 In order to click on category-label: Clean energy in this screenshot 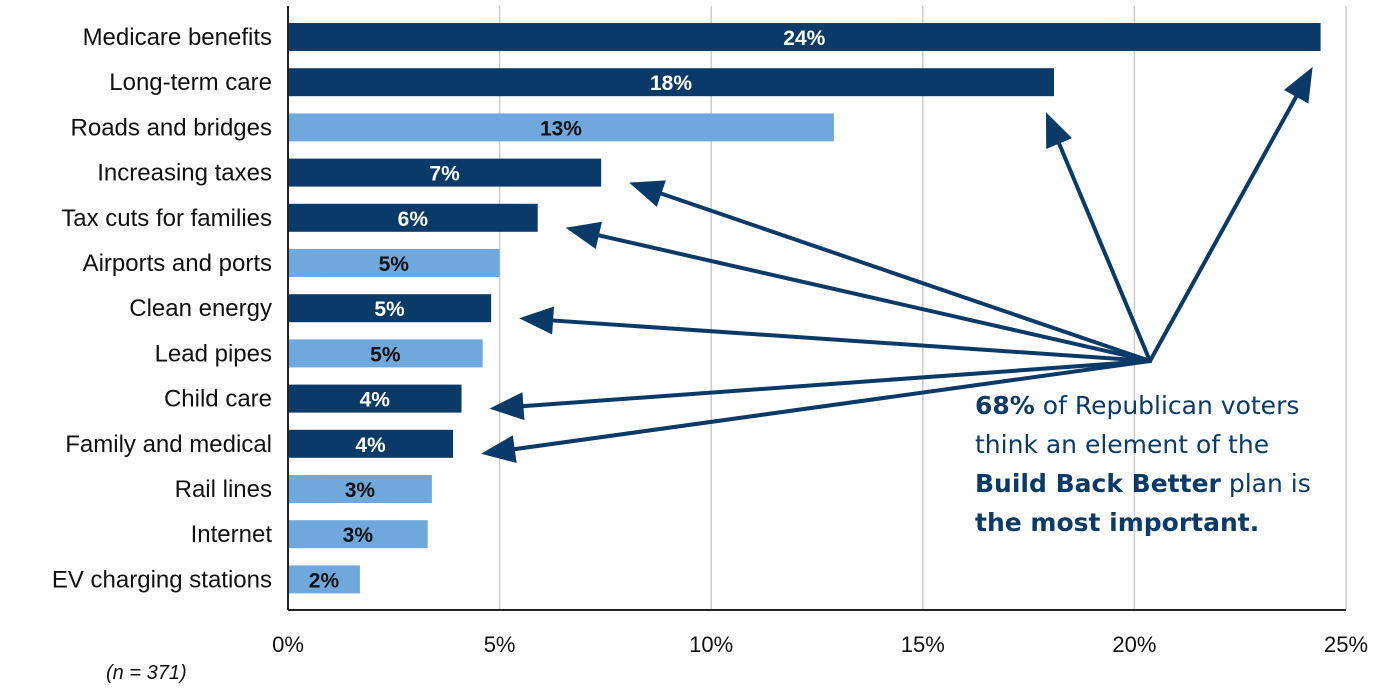, I will do `click(200, 308)`.